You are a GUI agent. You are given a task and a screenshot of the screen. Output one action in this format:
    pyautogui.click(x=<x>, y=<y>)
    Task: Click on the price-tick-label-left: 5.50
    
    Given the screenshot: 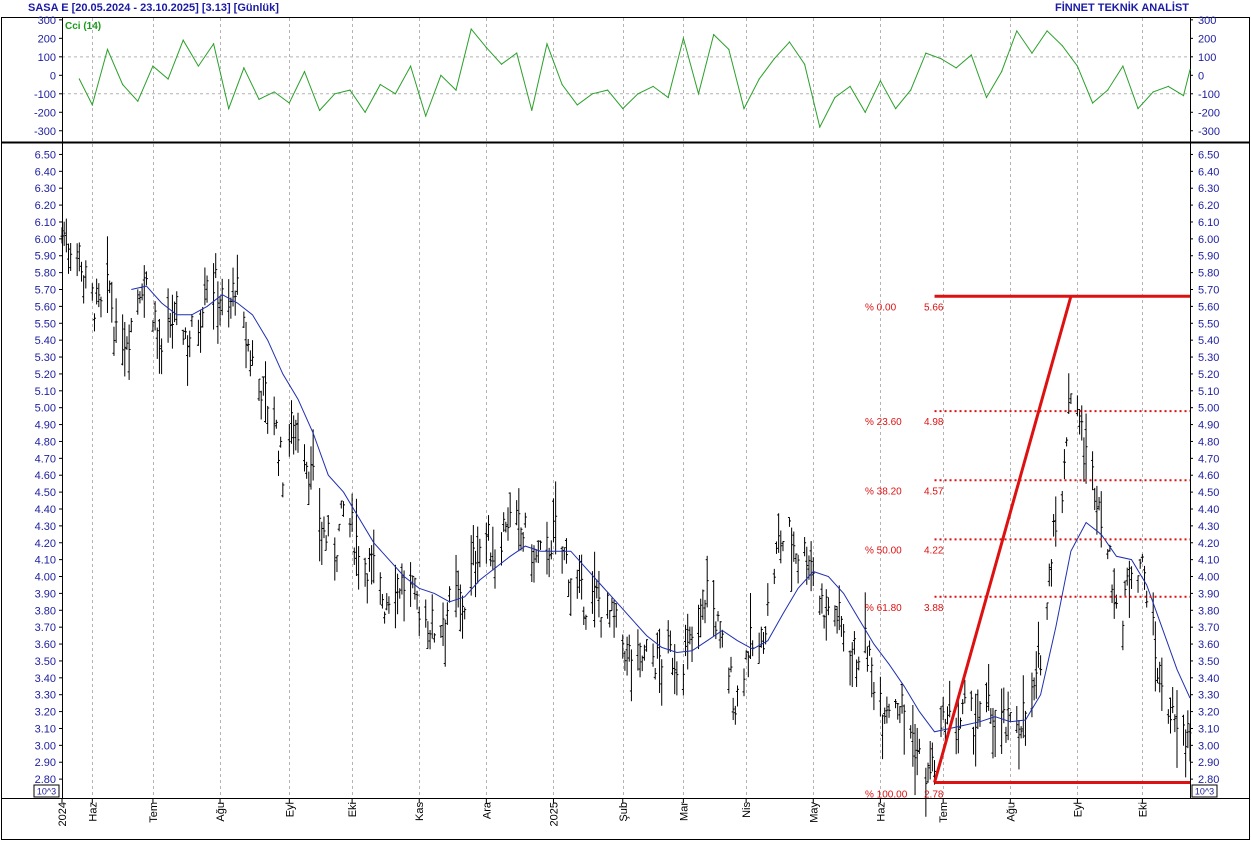 What is the action you would take?
    pyautogui.click(x=45, y=324)
    